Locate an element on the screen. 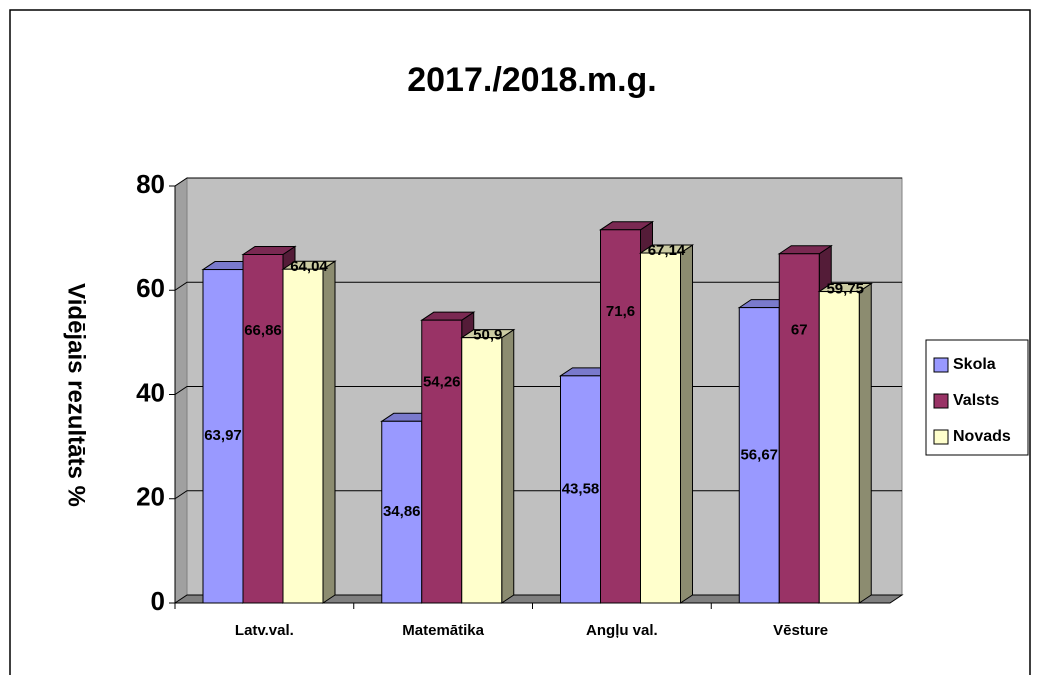  value-label: 64,04 is located at coordinates (309, 266).